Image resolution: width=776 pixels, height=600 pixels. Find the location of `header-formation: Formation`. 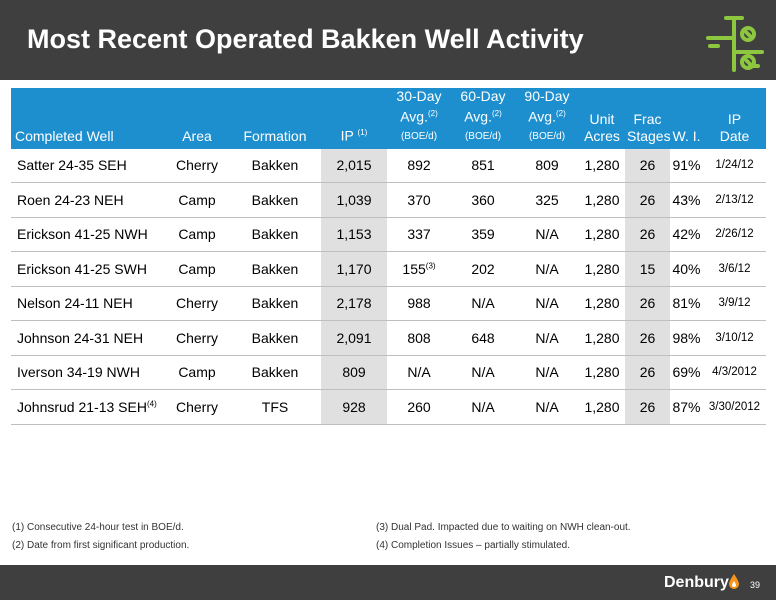

header-formation: Formation is located at coordinates (275, 118).